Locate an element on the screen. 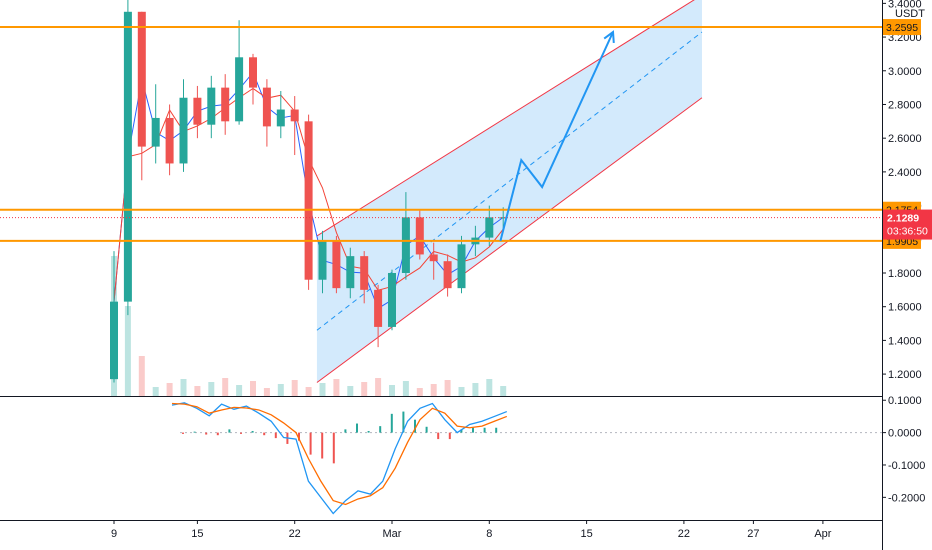 This screenshot has height=550, width=932. currency-label: USDT is located at coordinates (910, 14).